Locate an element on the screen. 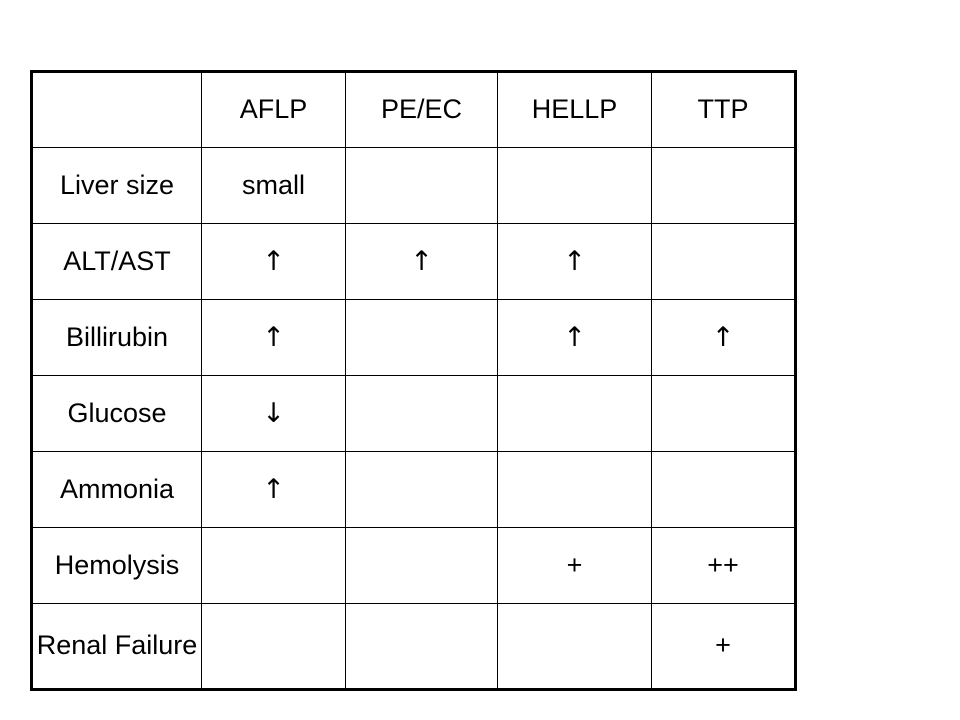 Image resolution: width=960 pixels, height=720 pixels. table-row: Glucose ↓ is located at coordinates (413, 413).